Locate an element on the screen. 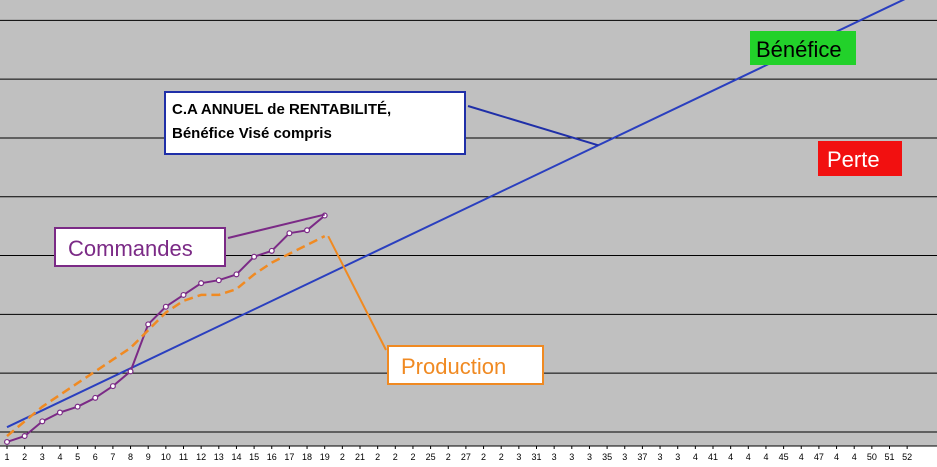 The image size is (937, 467). benefice-label-box is located at coordinates (803, 48).